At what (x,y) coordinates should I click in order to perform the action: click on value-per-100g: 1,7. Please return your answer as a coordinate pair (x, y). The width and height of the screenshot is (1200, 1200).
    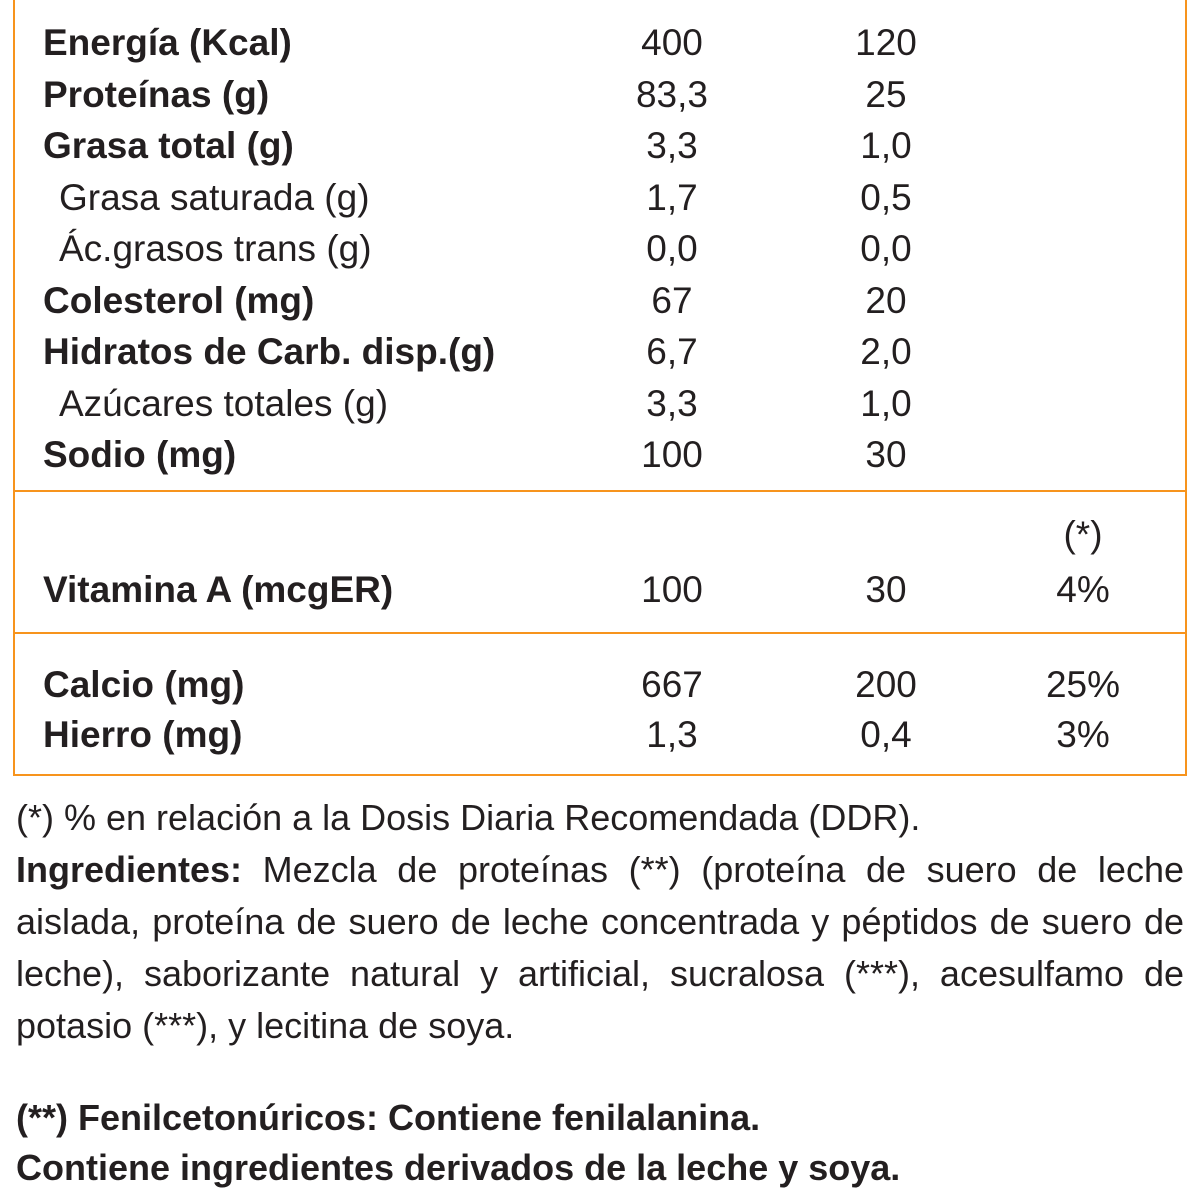
    Looking at the image, I should click on (672, 197).